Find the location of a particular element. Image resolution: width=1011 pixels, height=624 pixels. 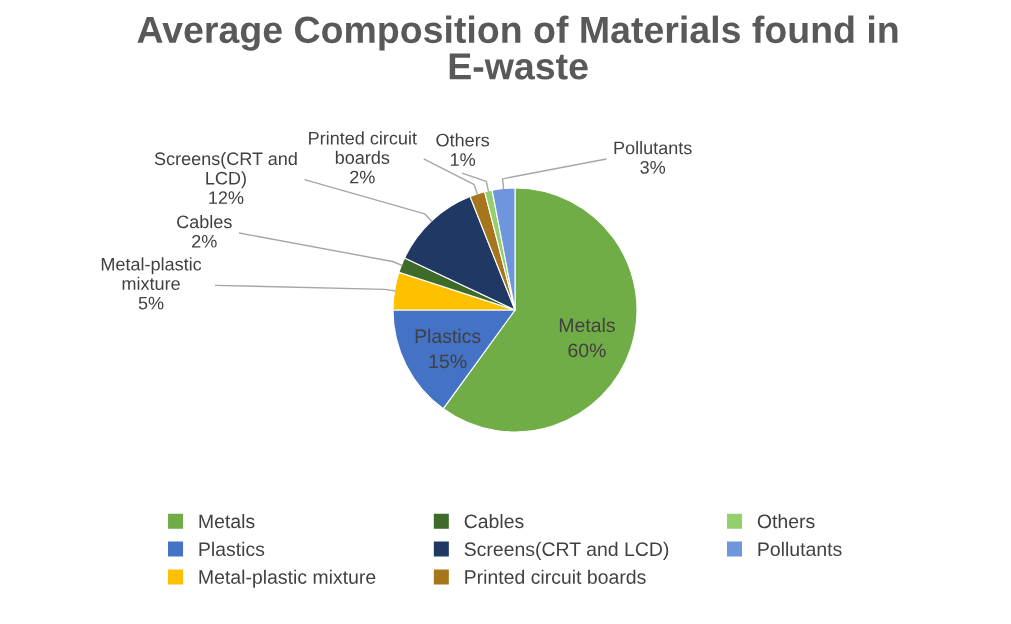

legend-label: Plastics is located at coordinates (232, 549).